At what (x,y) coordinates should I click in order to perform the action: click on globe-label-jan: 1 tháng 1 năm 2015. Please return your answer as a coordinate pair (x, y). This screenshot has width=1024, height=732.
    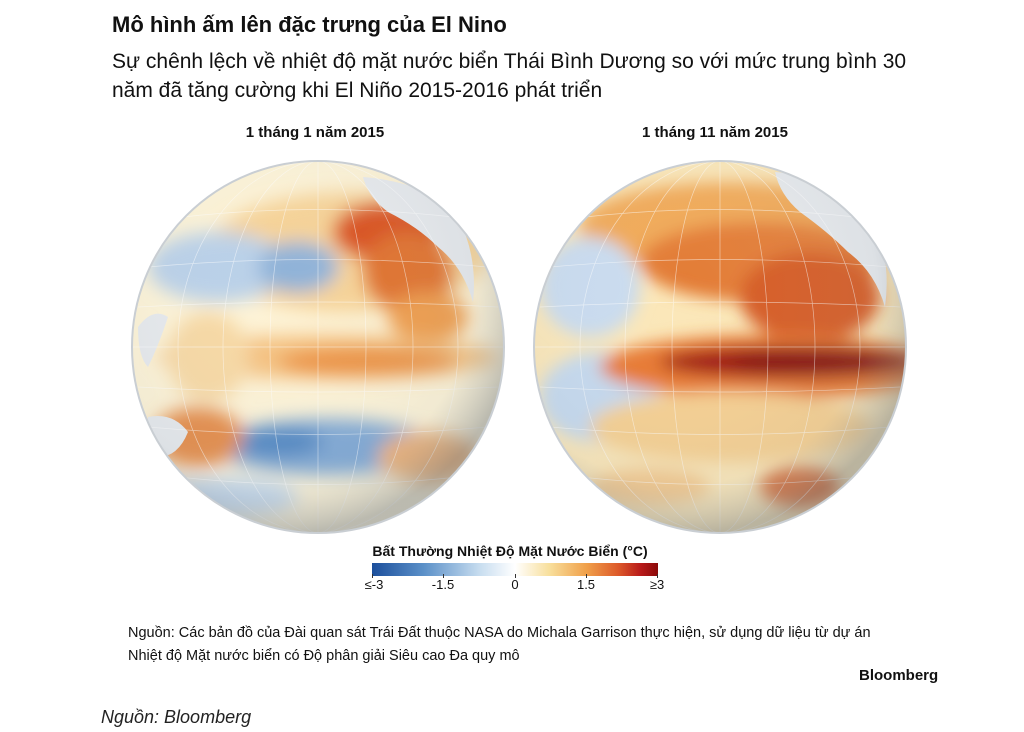
    Looking at the image, I should click on (315, 132).